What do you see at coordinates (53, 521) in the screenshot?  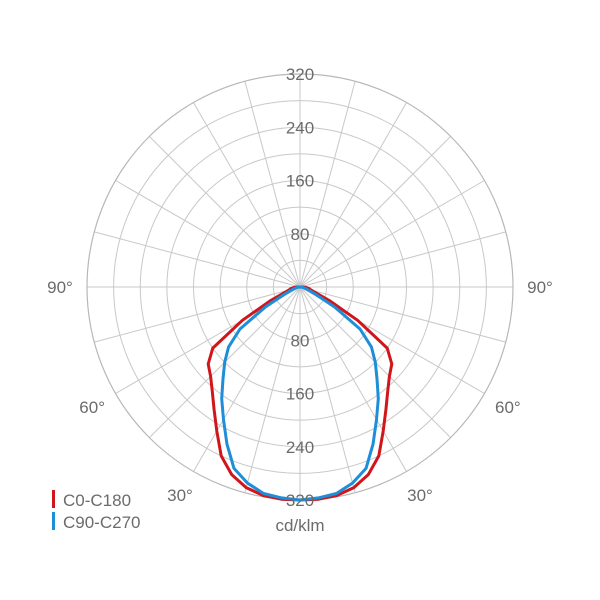 I see `legend-swatch-c90-c270` at bounding box center [53, 521].